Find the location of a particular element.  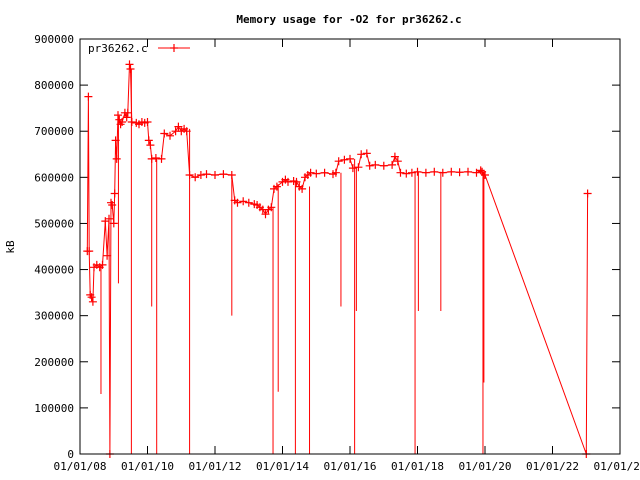

x-tick-label: 01/01/24 is located at coordinates (617, 466).